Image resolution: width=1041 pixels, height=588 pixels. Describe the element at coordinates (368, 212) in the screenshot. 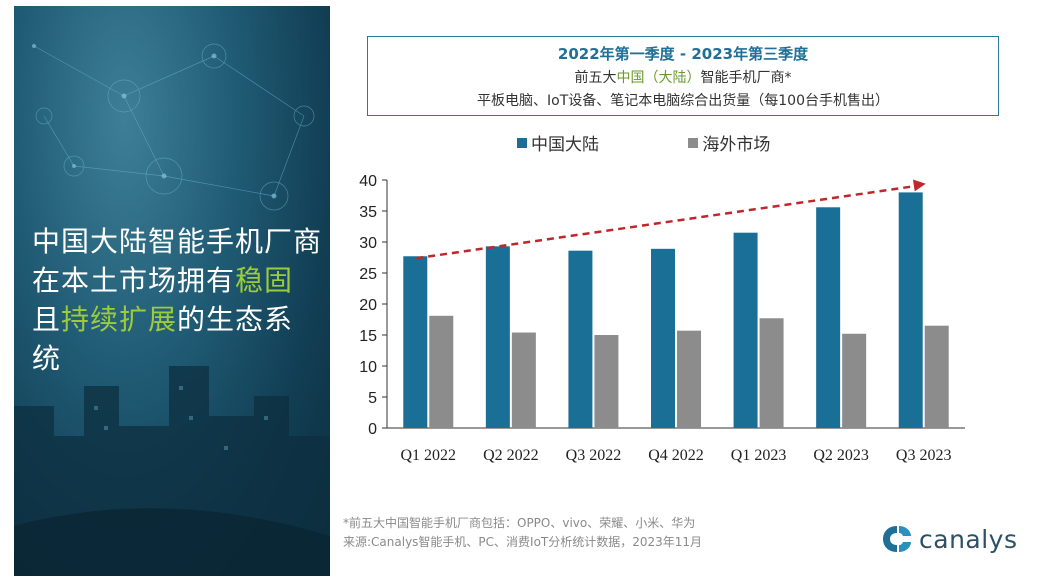

I see `y-tick-label: 35` at that location.